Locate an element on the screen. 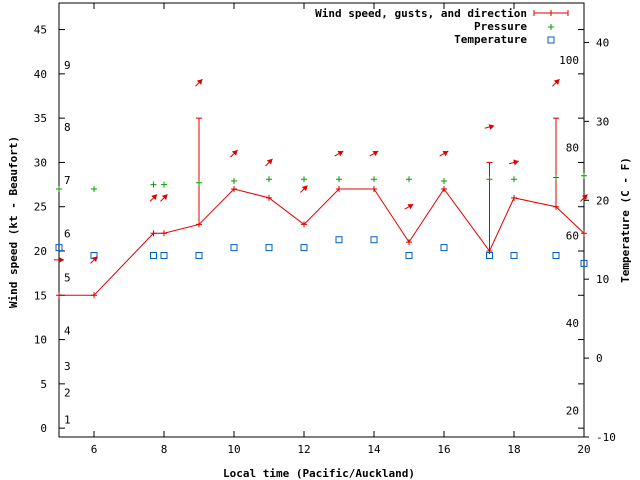 The width and height of the screenshot is (640, 480). beaufort-label: 1 is located at coordinates (67, 419).